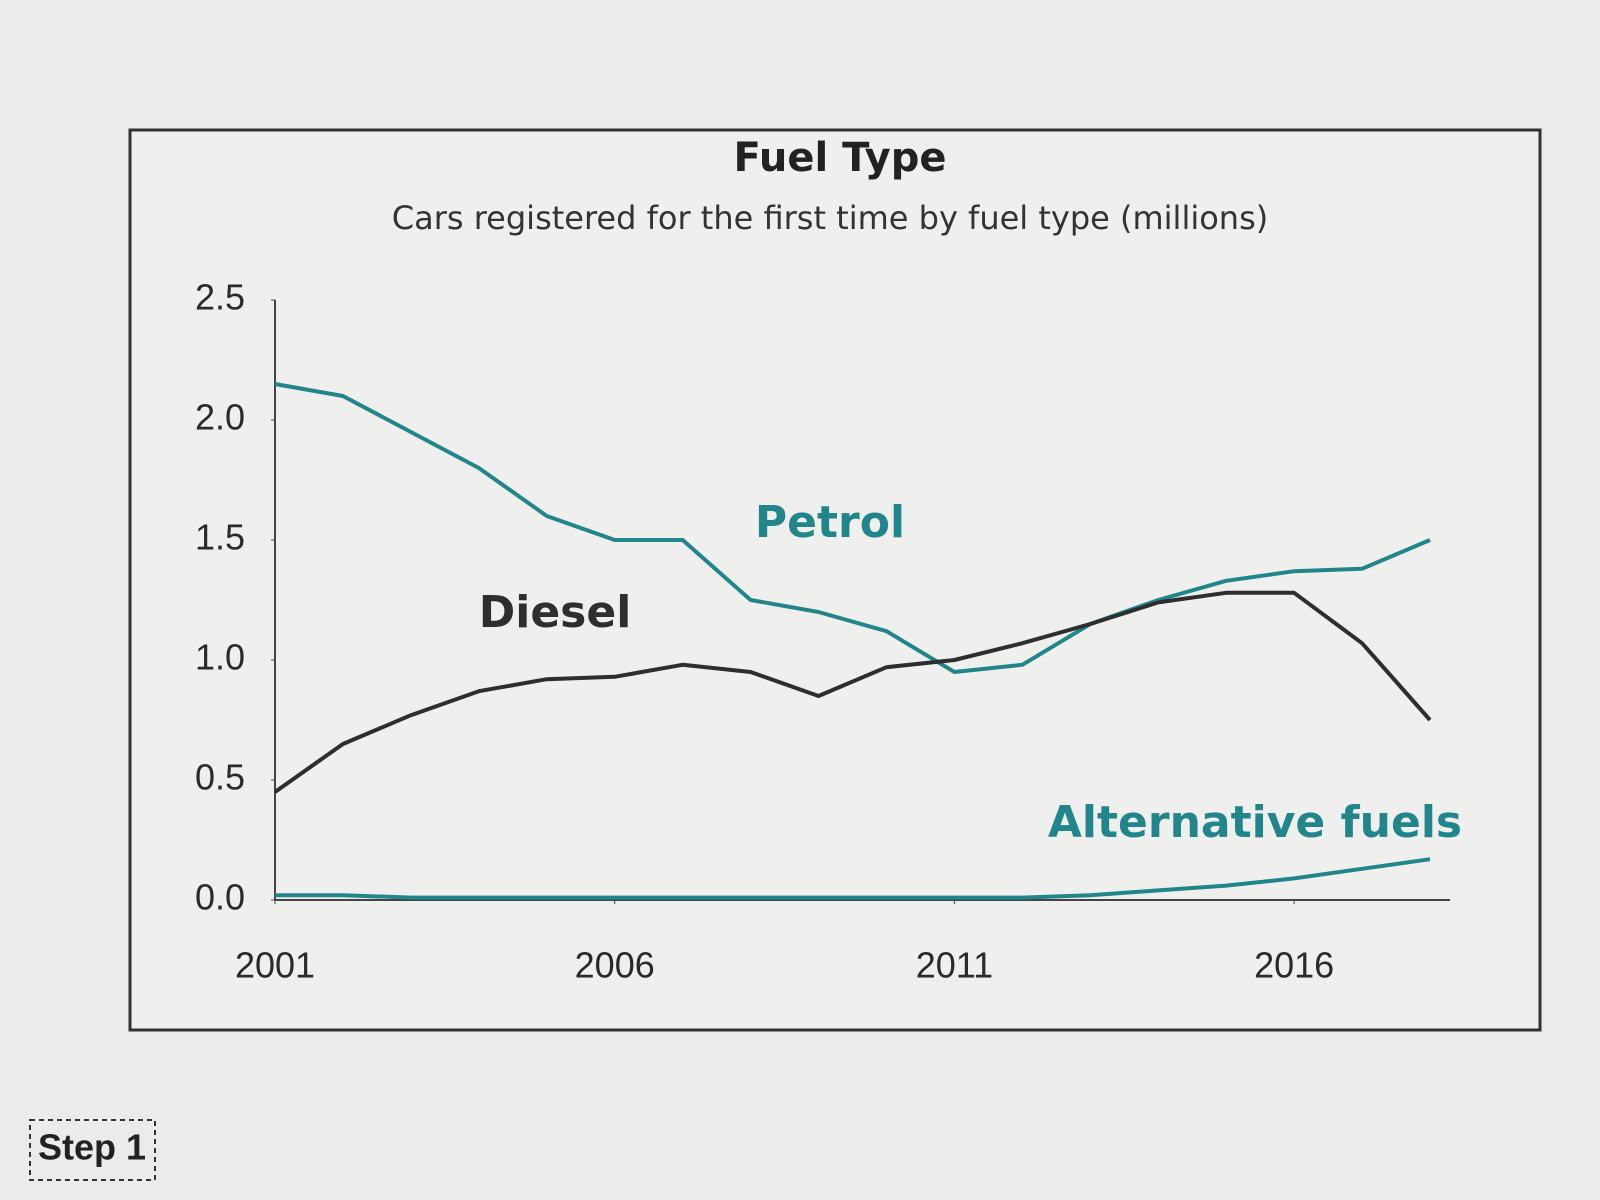  What do you see at coordinates (1255, 822) in the screenshot?
I see `series-label: Alternative fuels` at bounding box center [1255, 822].